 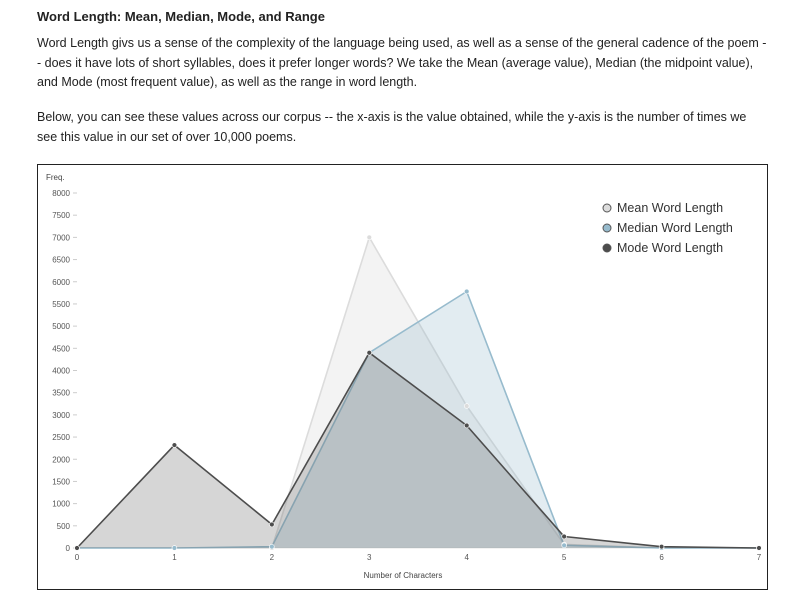 I want to click on mode-legend-marker, so click(x=607, y=248).